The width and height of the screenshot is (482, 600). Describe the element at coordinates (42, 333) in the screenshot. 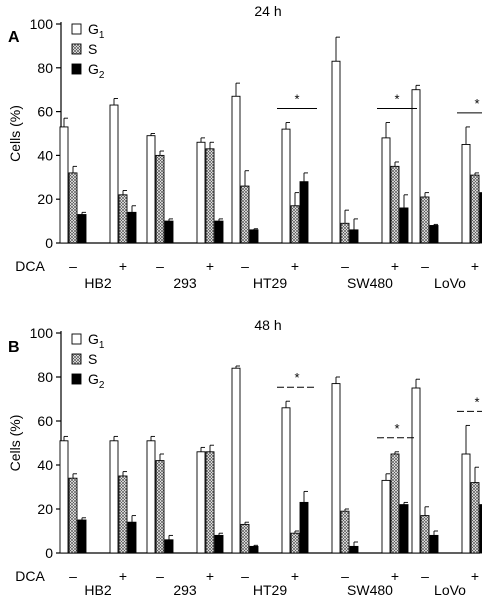

I see `panel-b-y-tick-label: 100` at that location.